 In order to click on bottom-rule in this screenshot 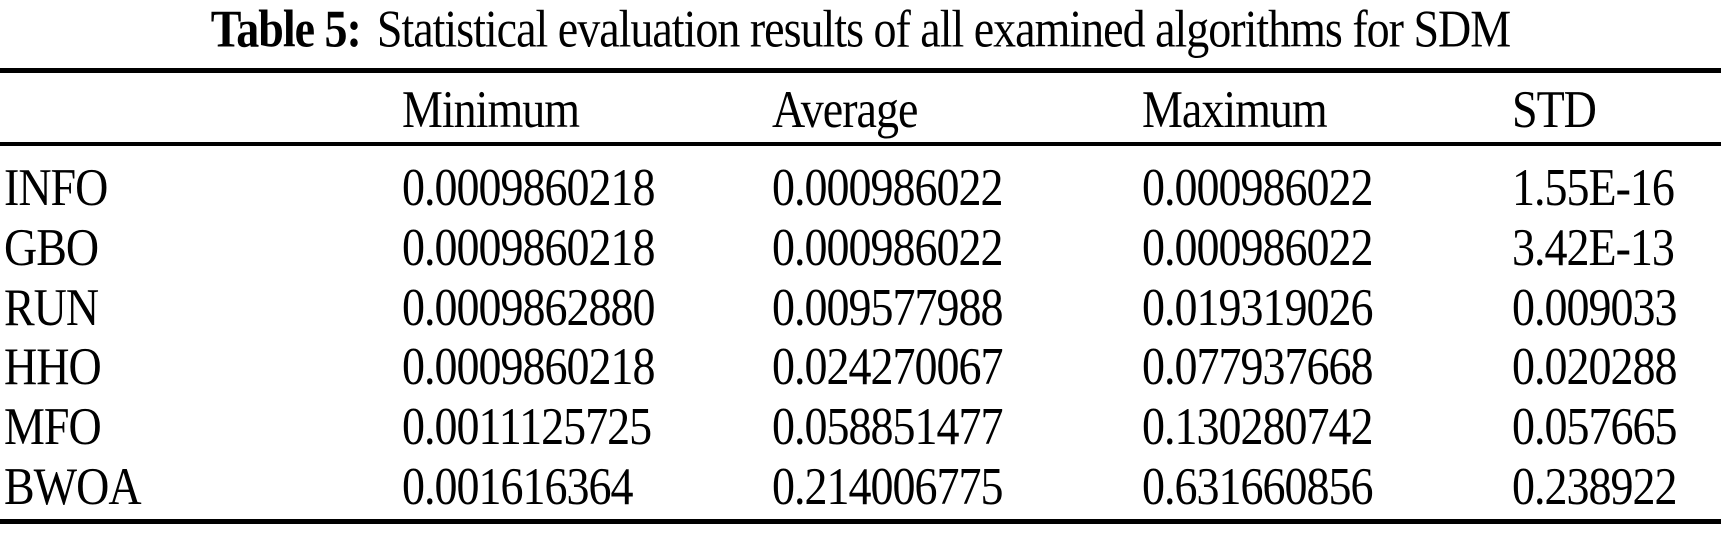, I will do `click(860, 521)`.